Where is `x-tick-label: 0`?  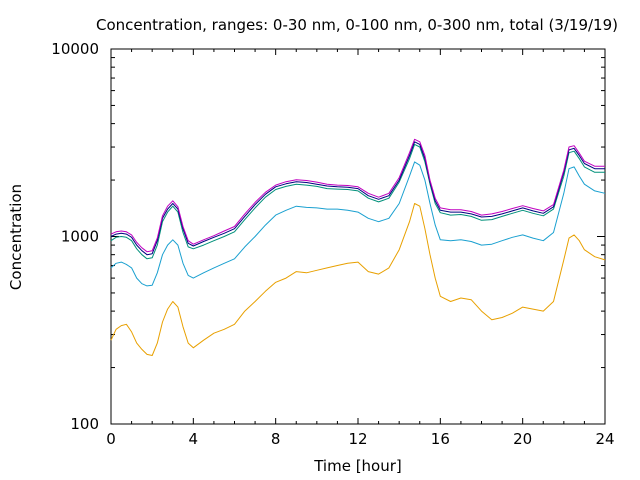 x-tick-label: 0 is located at coordinates (111, 439).